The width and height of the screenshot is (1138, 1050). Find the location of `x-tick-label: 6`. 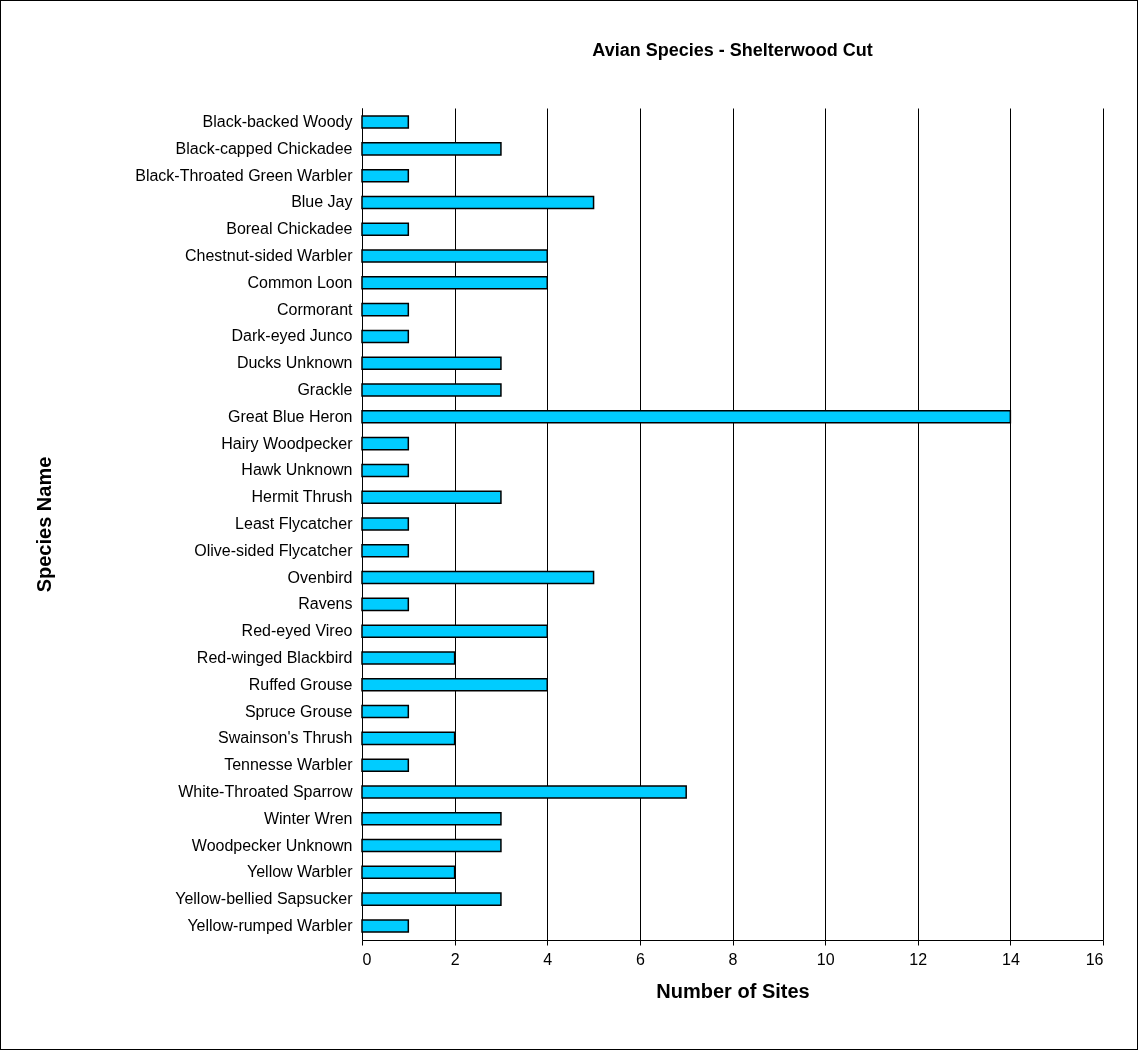

x-tick-label: 6 is located at coordinates (640, 959).